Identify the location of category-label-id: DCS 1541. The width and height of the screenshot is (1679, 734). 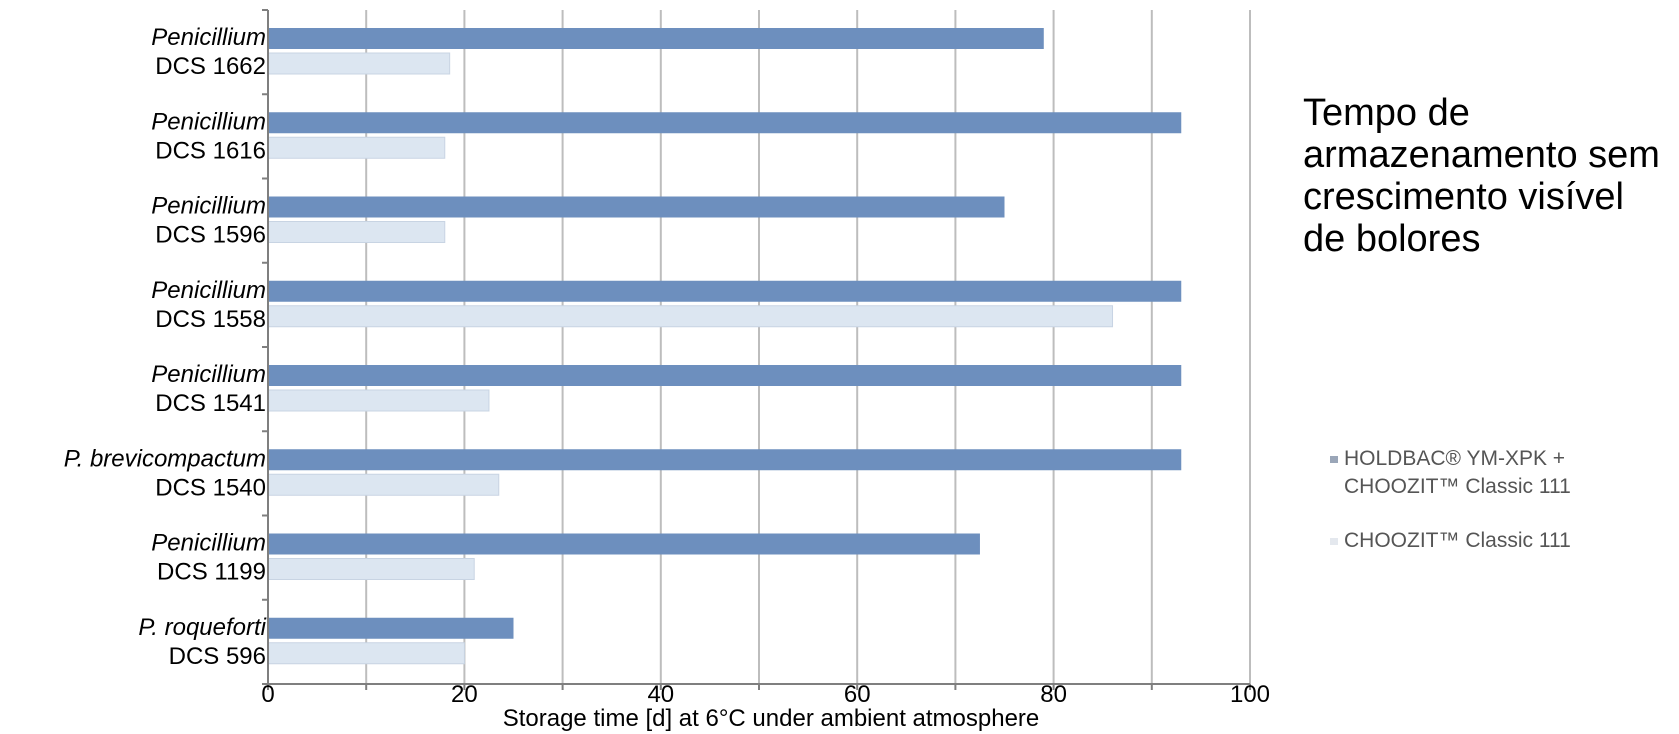
(210, 403).